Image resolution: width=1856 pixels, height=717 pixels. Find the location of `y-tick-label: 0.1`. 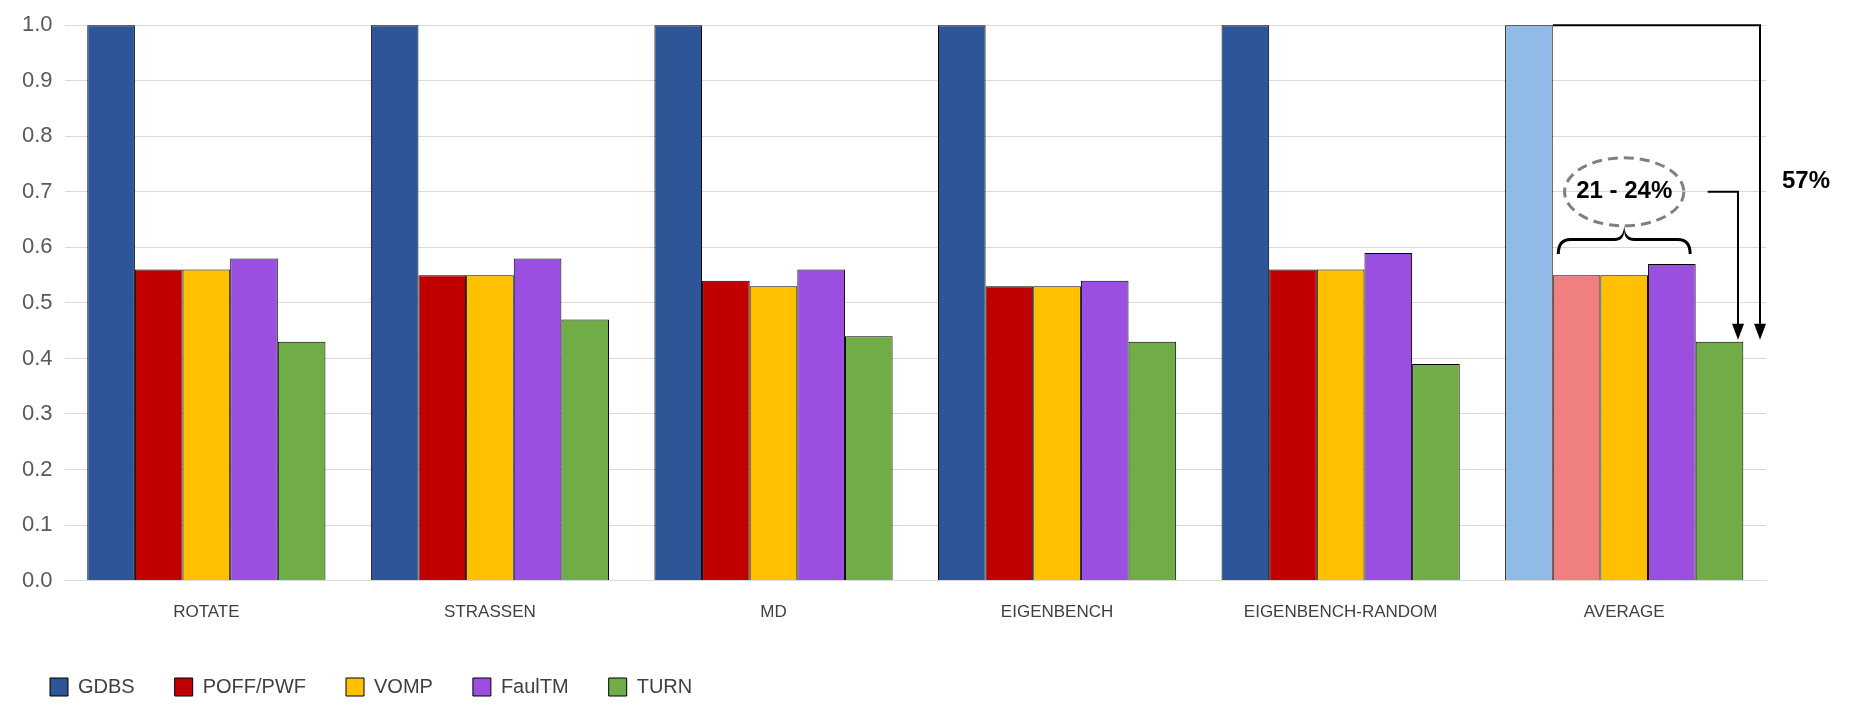

y-tick-label: 0.1 is located at coordinates (37, 524).